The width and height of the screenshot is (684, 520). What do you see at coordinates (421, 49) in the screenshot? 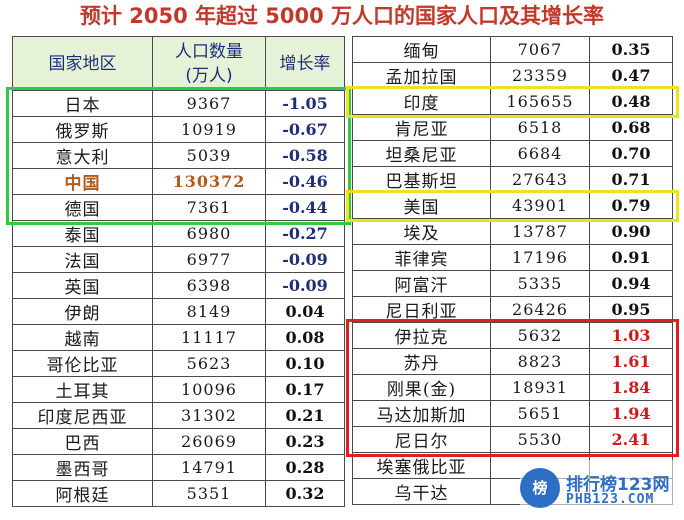
I see `country-cell: 缅甸` at bounding box center [421, 49].